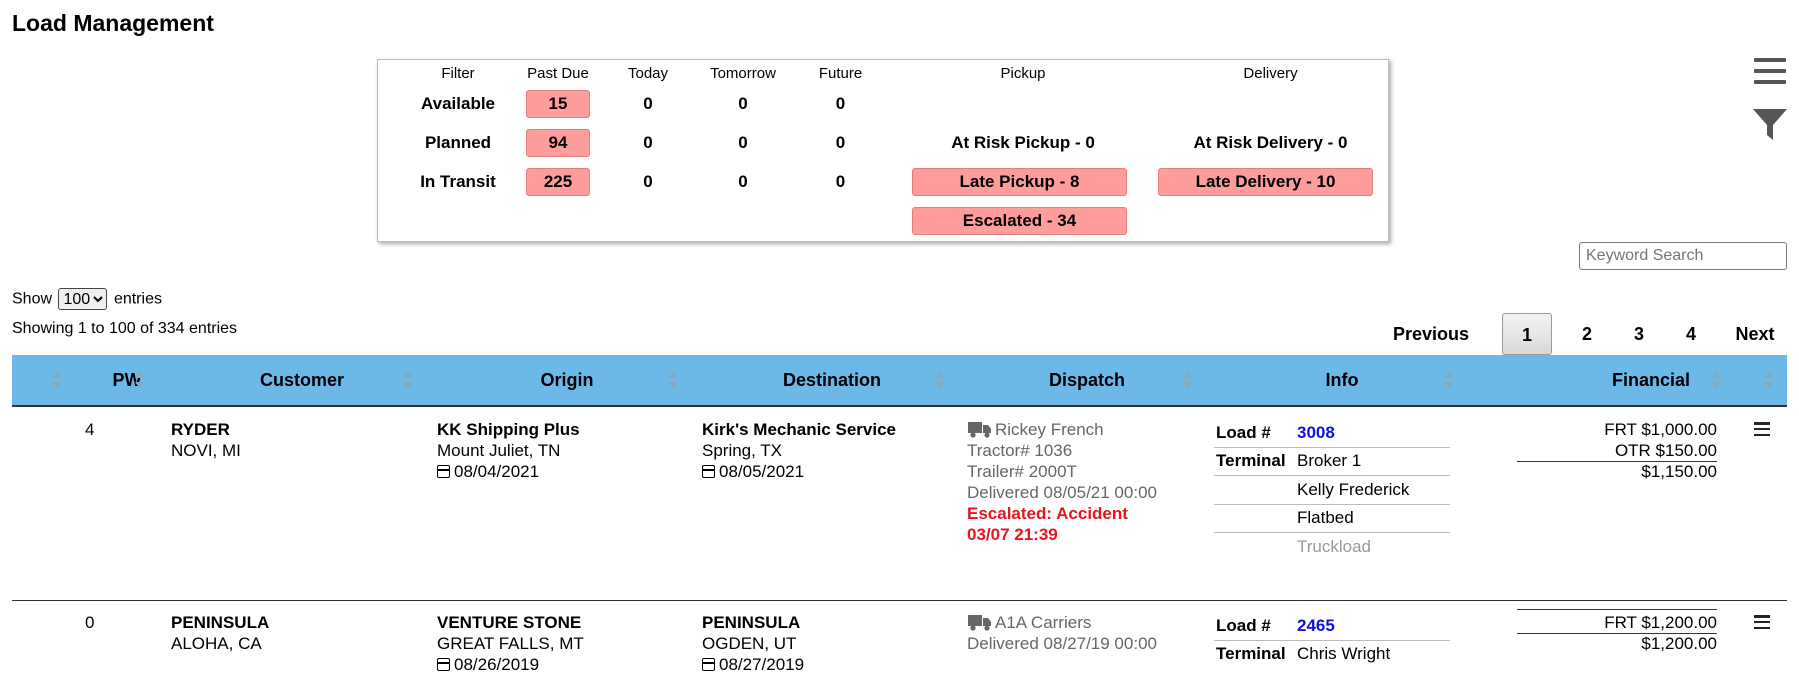 This screenshot has width=1799, height=675. I want to click on in-transit-today-count: 0, so click(648, 181).